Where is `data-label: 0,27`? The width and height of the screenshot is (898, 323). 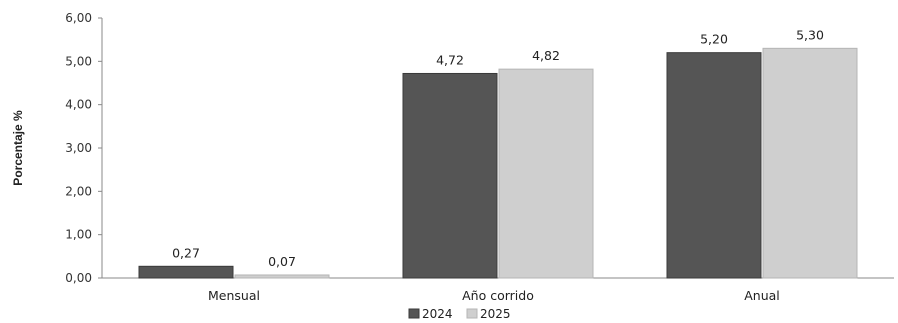 data-label: 0,27 is located at coordinates (186, 252).